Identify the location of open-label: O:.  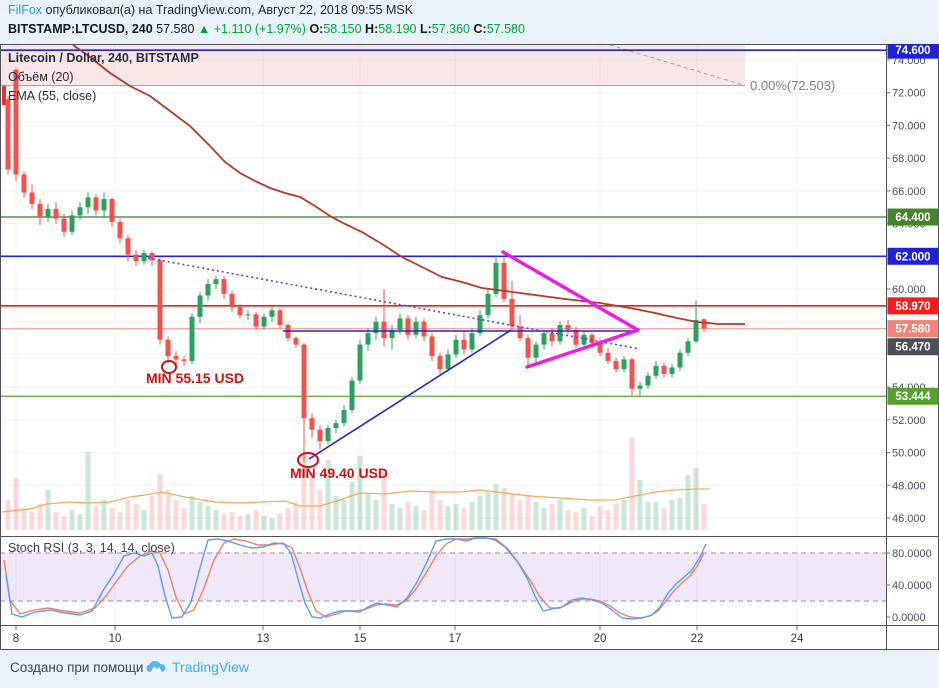
(316, 29).